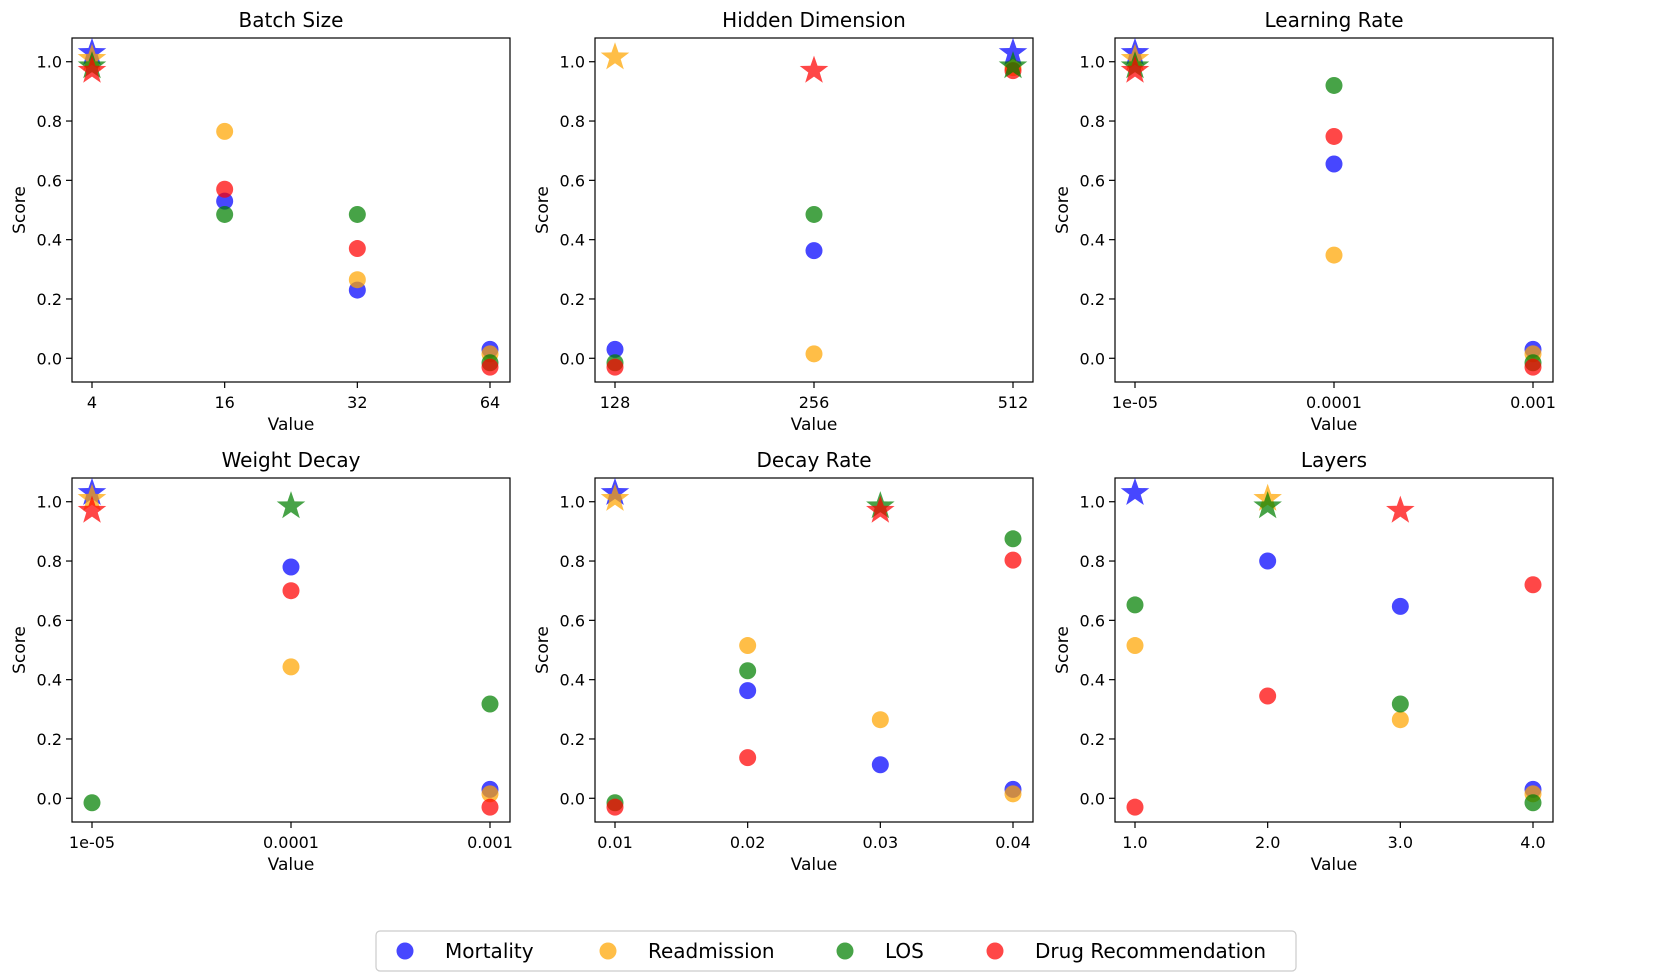  I want to click on legend-box, so click(836, 951).